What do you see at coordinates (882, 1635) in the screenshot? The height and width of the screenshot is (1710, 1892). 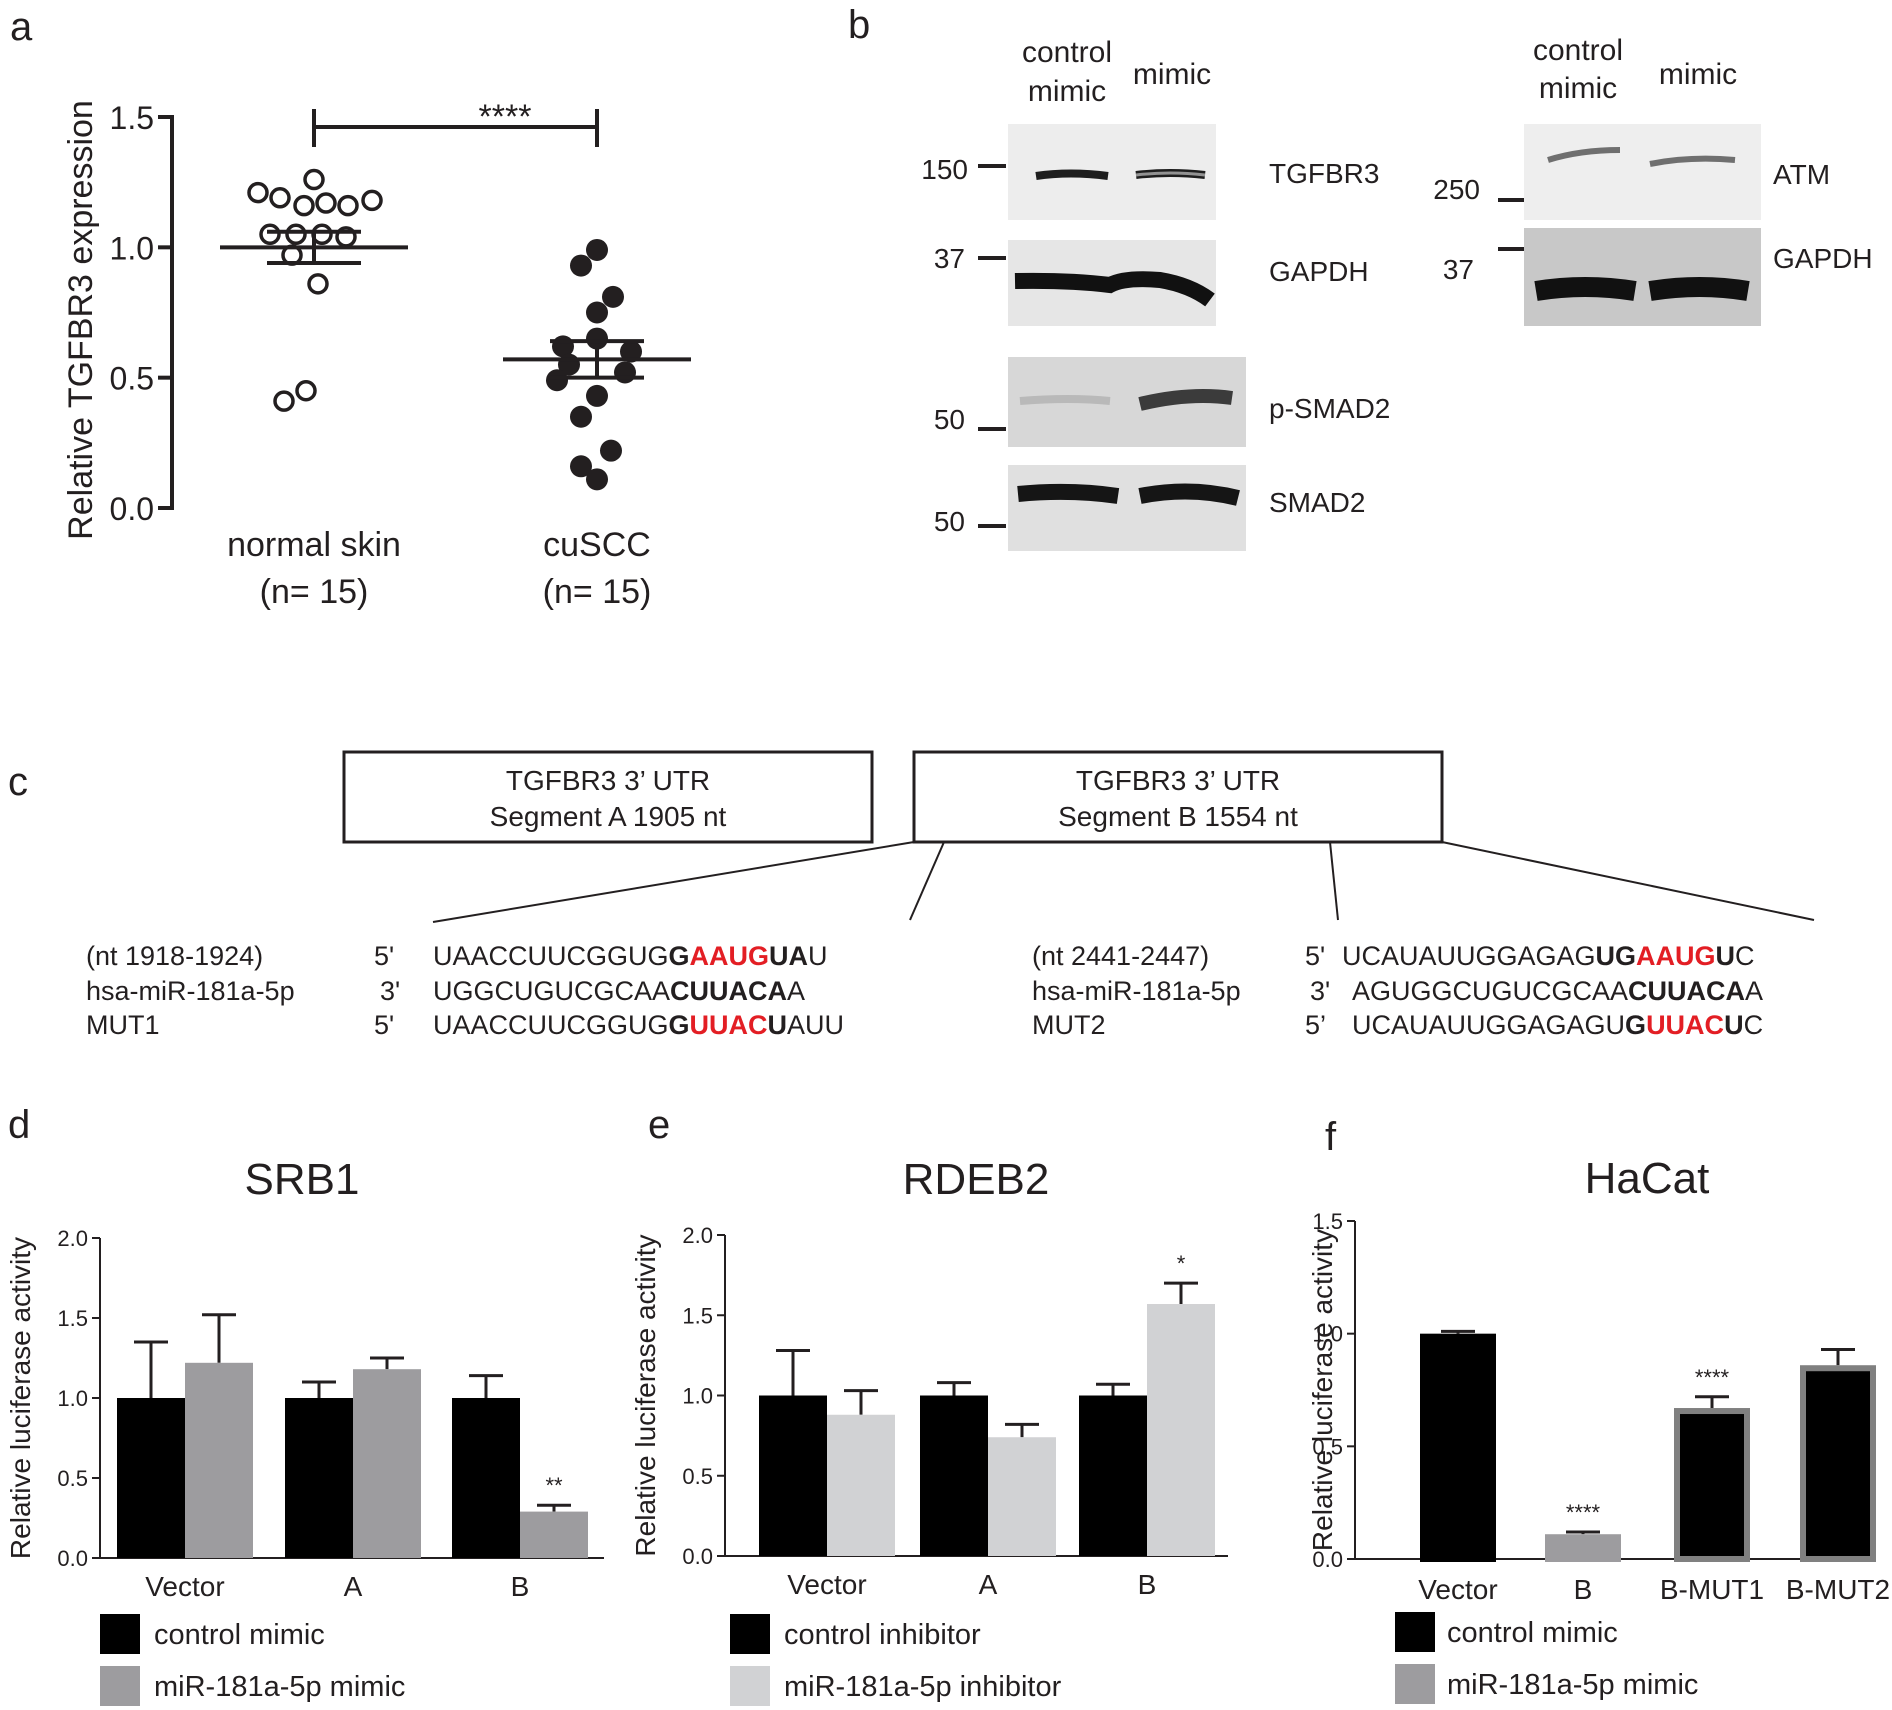 I see `chartE-legend-label: control inhibitor` at bounding box center [882, 1635].